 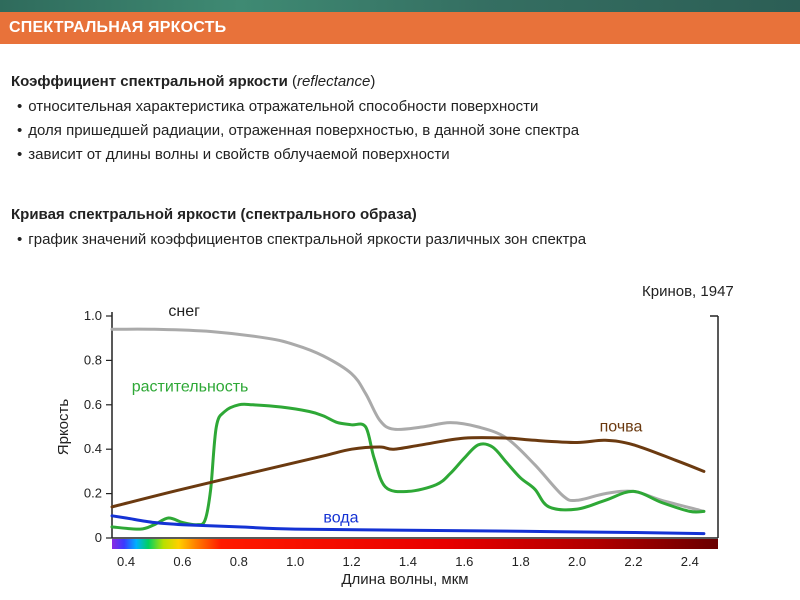 I want to click on y-tick-label: 0.6, so click(x=93, y=404).